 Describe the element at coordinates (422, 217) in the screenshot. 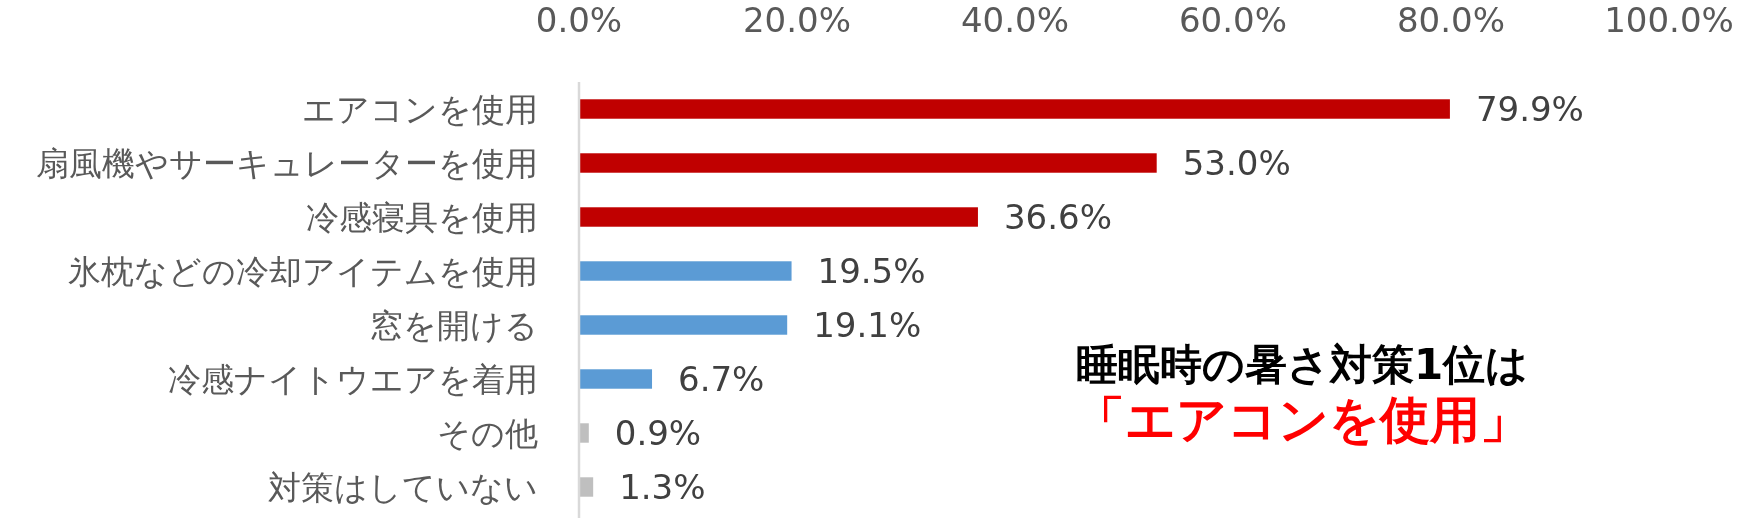

I see `y-tick-label: 冷感寝具を使用` at that location.